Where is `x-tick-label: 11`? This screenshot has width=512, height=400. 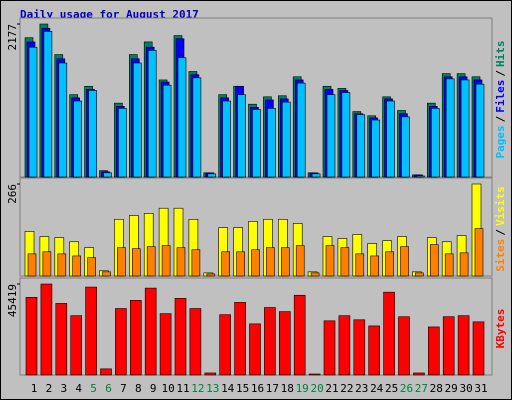 x-tick-label: 11 is located at coordinates (182, 388).